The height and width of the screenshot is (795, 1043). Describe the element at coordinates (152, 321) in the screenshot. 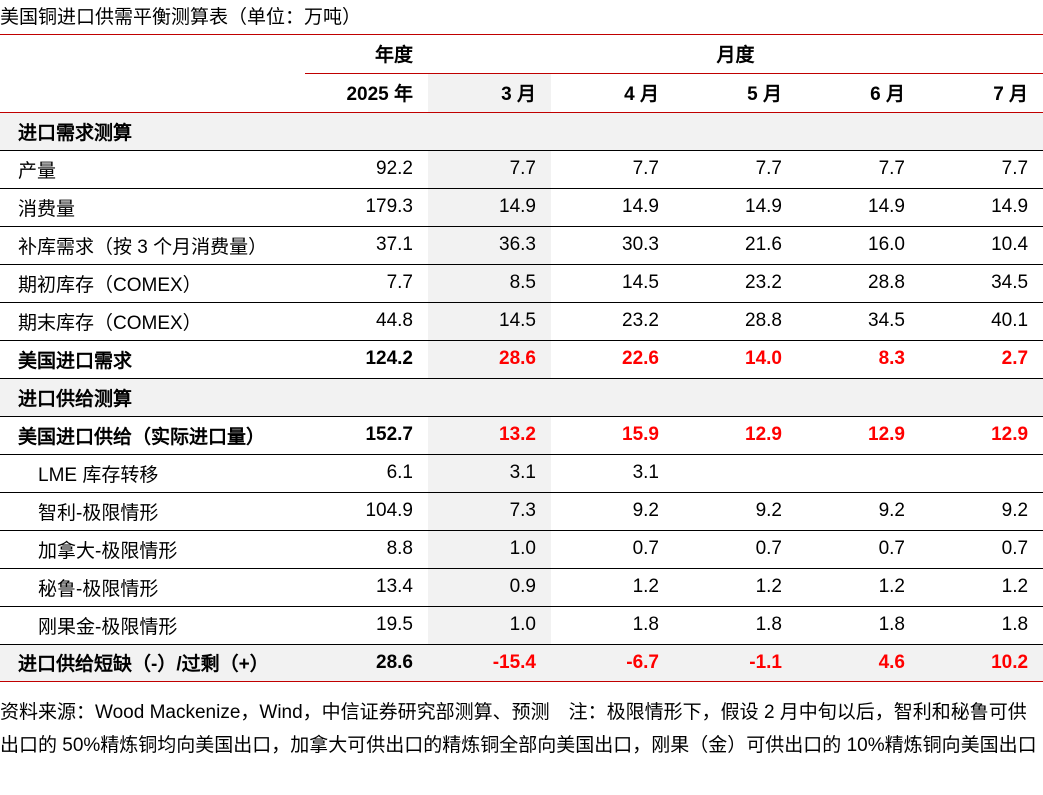

I see `row-label: 期末库存（COMEX）` at that location.